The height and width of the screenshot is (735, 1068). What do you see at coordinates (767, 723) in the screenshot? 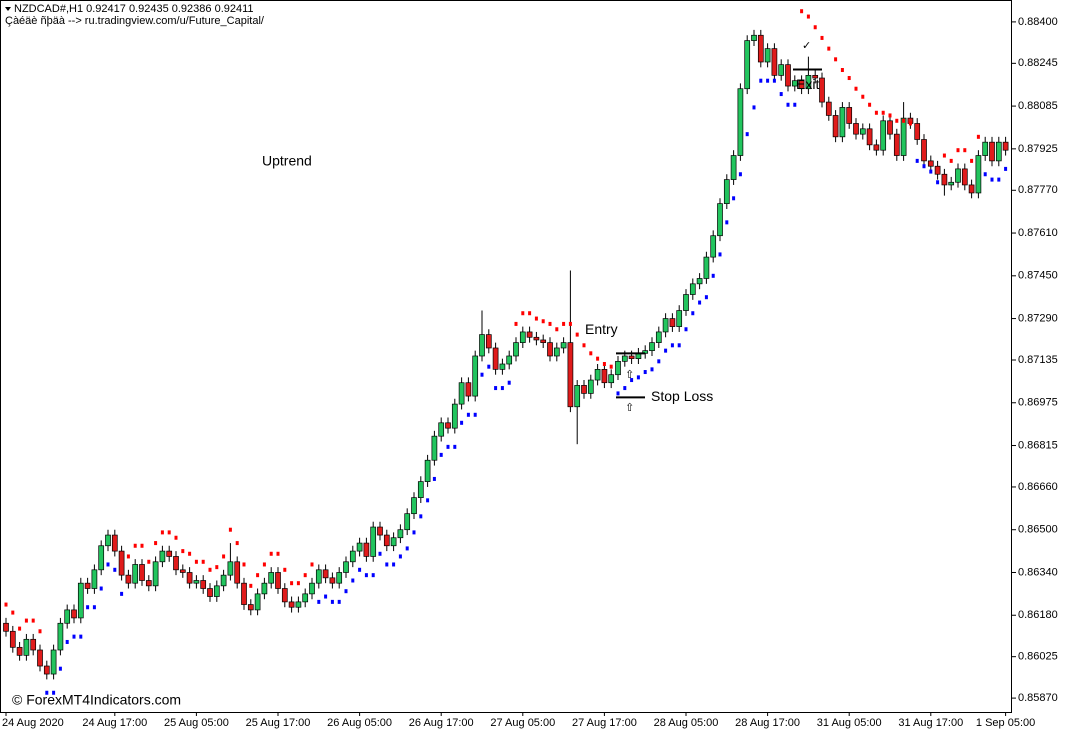
I see `x-tick-label: 28 Aug 17:00` at bounding box center [767, 723].